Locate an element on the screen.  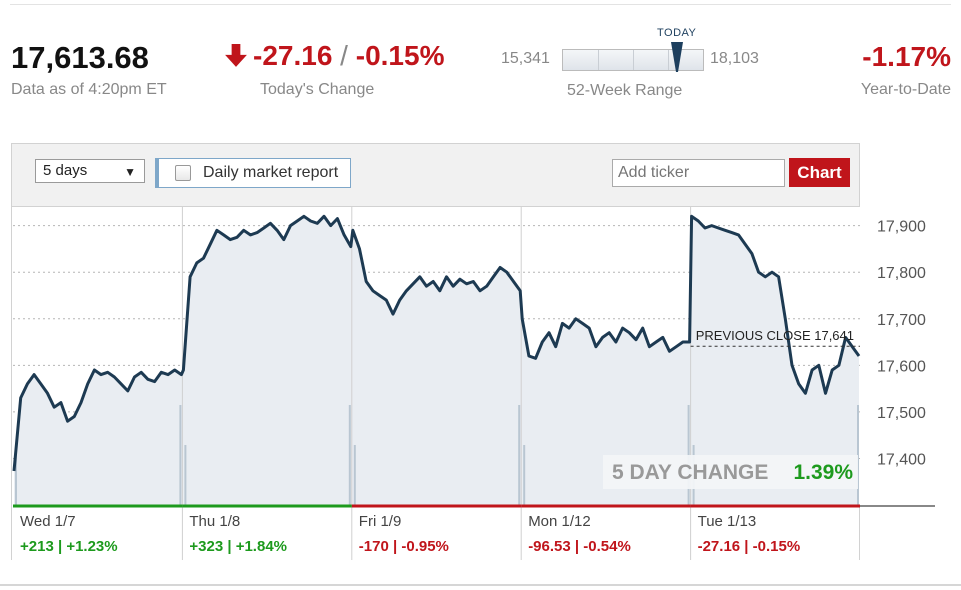
five-day-change-box is located at coordinates (730, 472).